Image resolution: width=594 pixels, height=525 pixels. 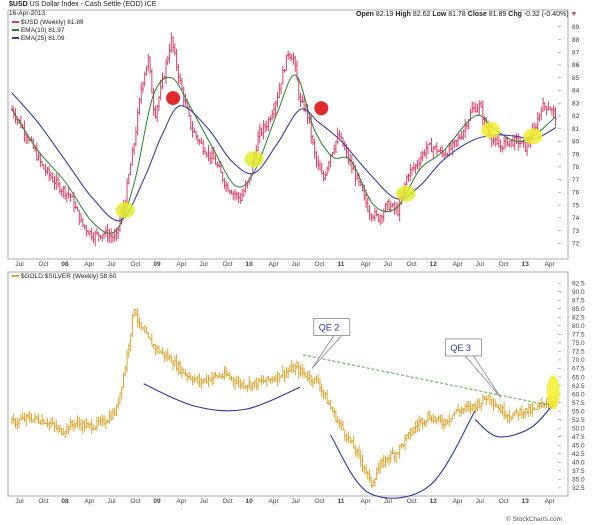 I want to click on low-value: 81.78, so click(x=457, y=14).